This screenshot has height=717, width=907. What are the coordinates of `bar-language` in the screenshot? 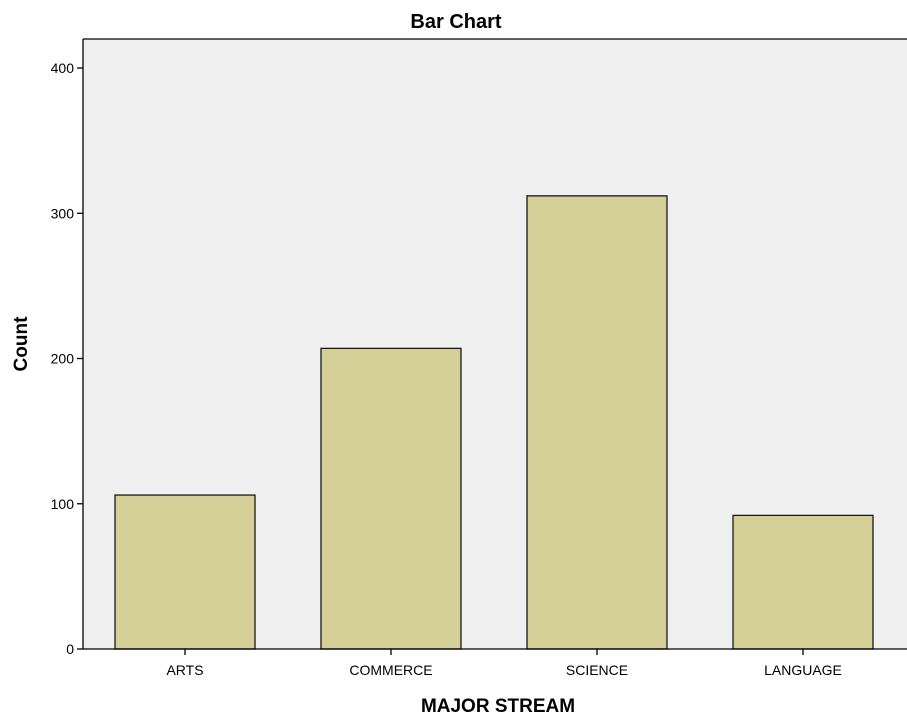 It's located at (803, 582).